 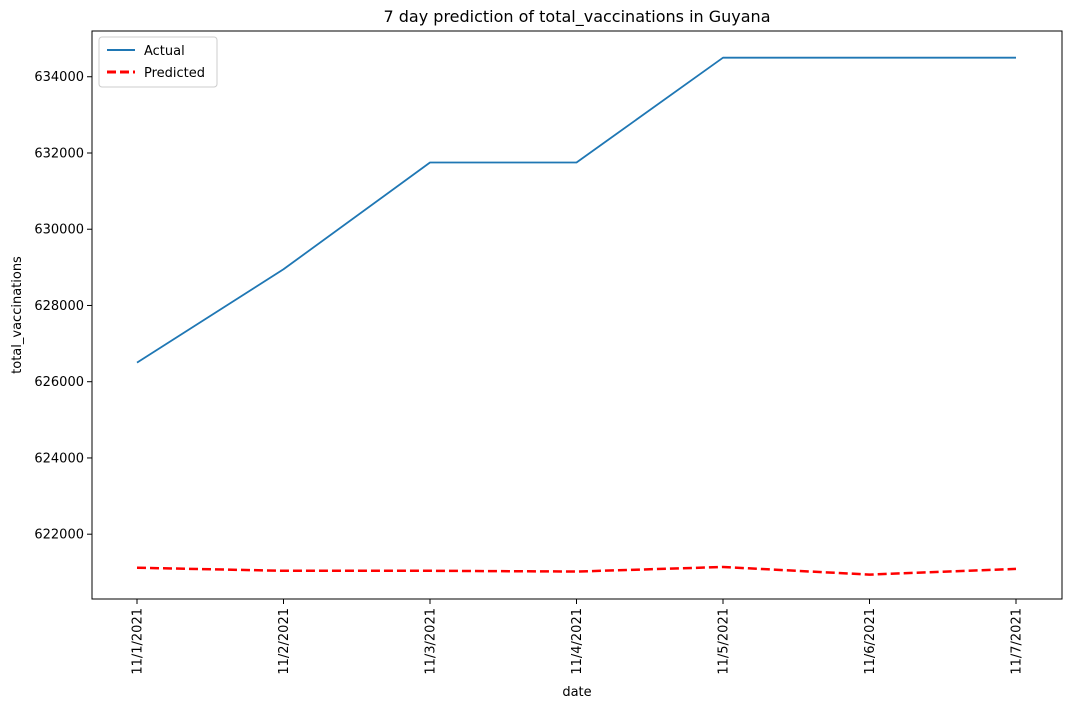 I want to click on x-tick-label: 11/3/2021, so click(x=431, y=641).